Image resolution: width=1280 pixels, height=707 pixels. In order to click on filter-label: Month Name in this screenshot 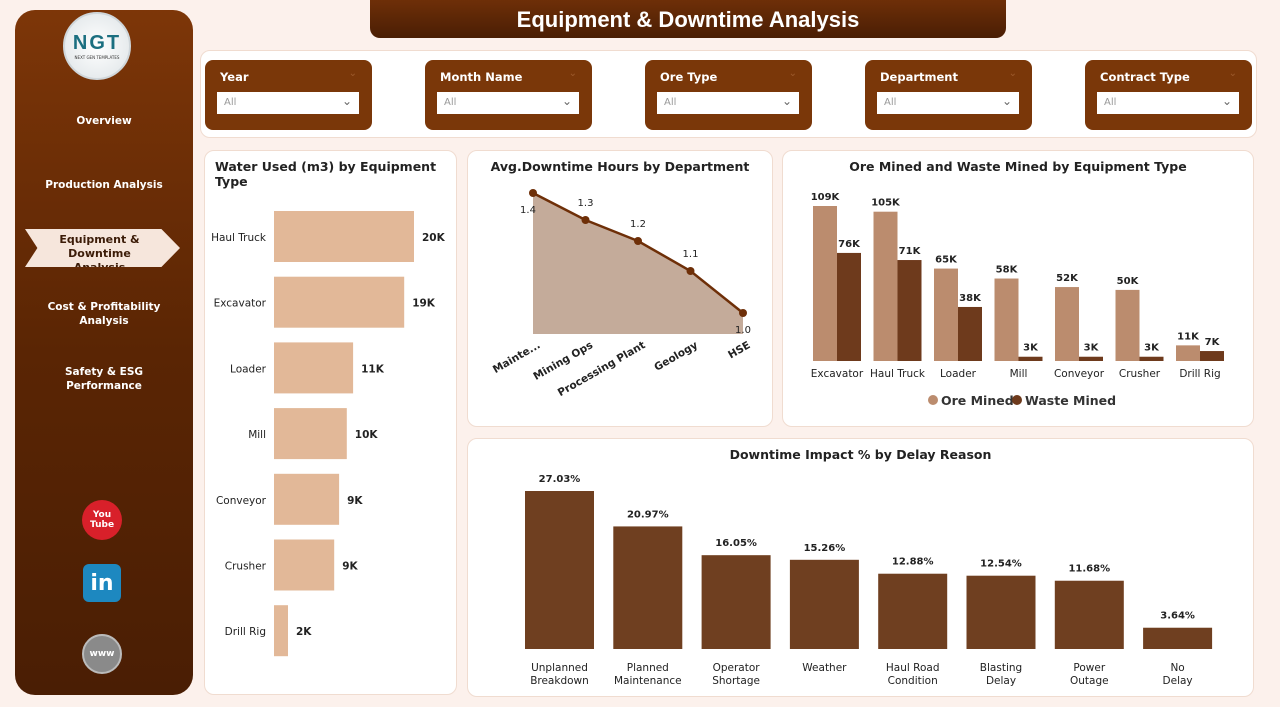, I will do `click(481, 77)`.